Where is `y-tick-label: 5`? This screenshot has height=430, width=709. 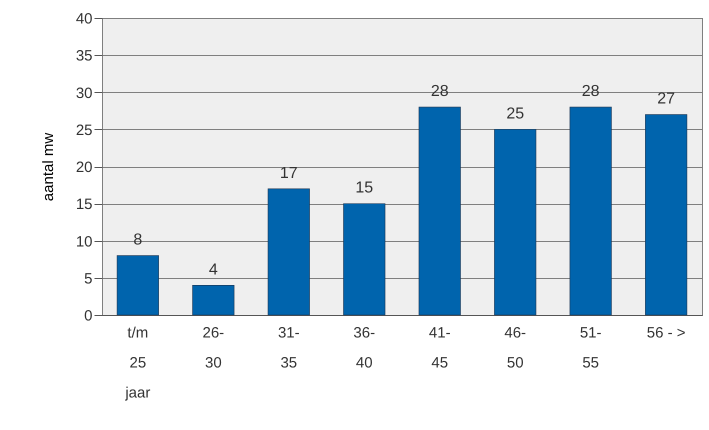
y-tick-label: 5 is located at coordinates (88, 279).